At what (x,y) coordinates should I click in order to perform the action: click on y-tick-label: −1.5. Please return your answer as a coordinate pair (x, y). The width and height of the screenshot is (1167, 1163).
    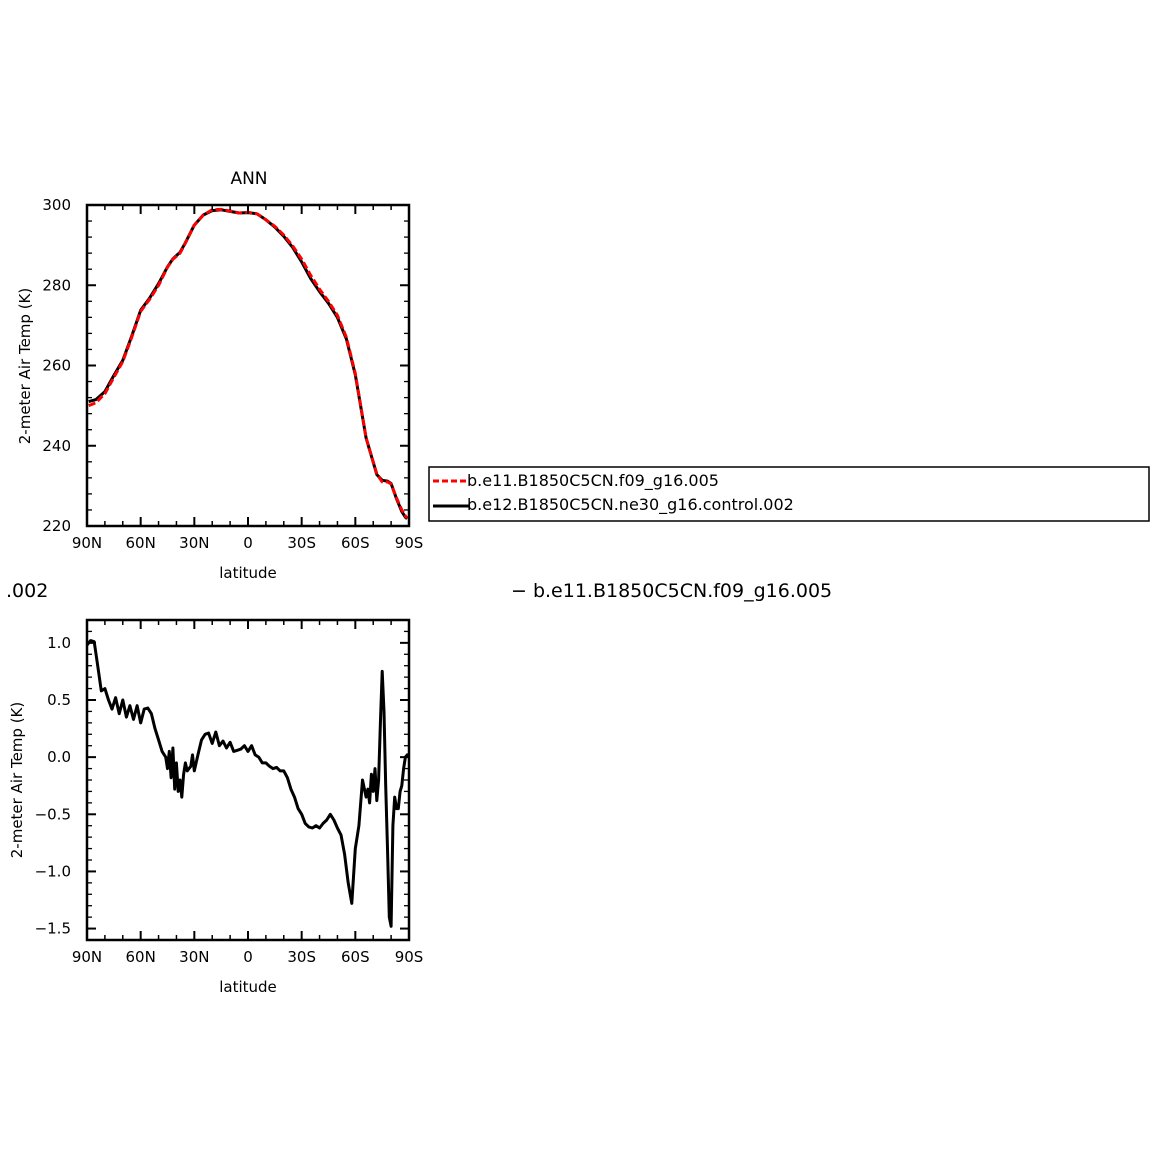
    Looking at the image, I should click on (53, 929).